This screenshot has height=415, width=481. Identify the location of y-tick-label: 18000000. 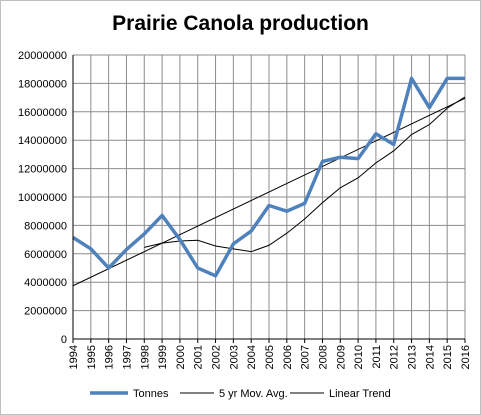
(42, 84).